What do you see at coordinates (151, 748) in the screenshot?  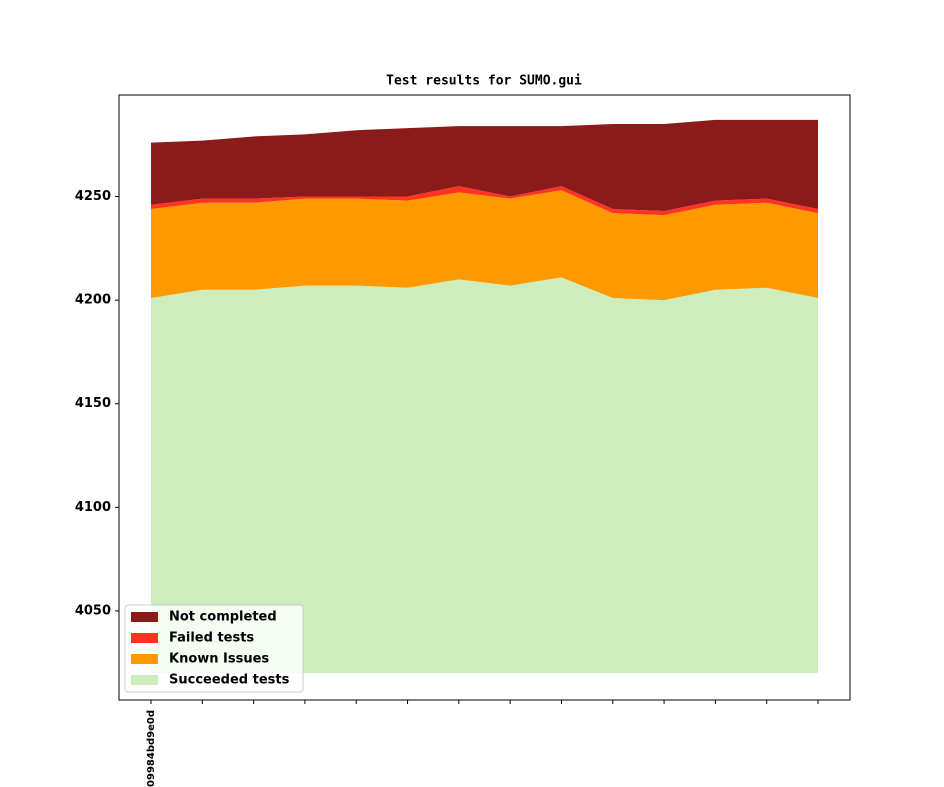 I see `x-tick-label: 09984bd9e0d` at bounding box center [151, 748].